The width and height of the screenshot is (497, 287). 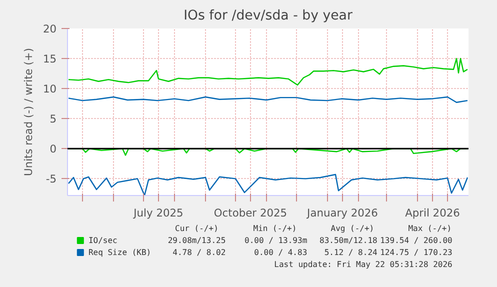 What do you see at coordinates (53, 149) in the screenshot?
I see `y-tick-label: 0` at bounding box center [53, 149].